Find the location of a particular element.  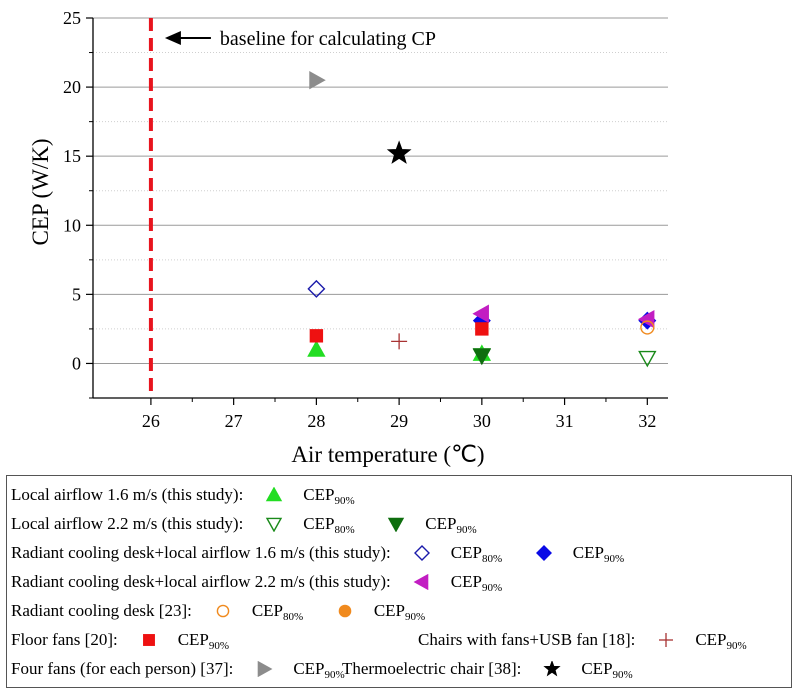

legend-entry-label: Local airflow 1.6 m/s (this study): is located at coordinates (127, 494).